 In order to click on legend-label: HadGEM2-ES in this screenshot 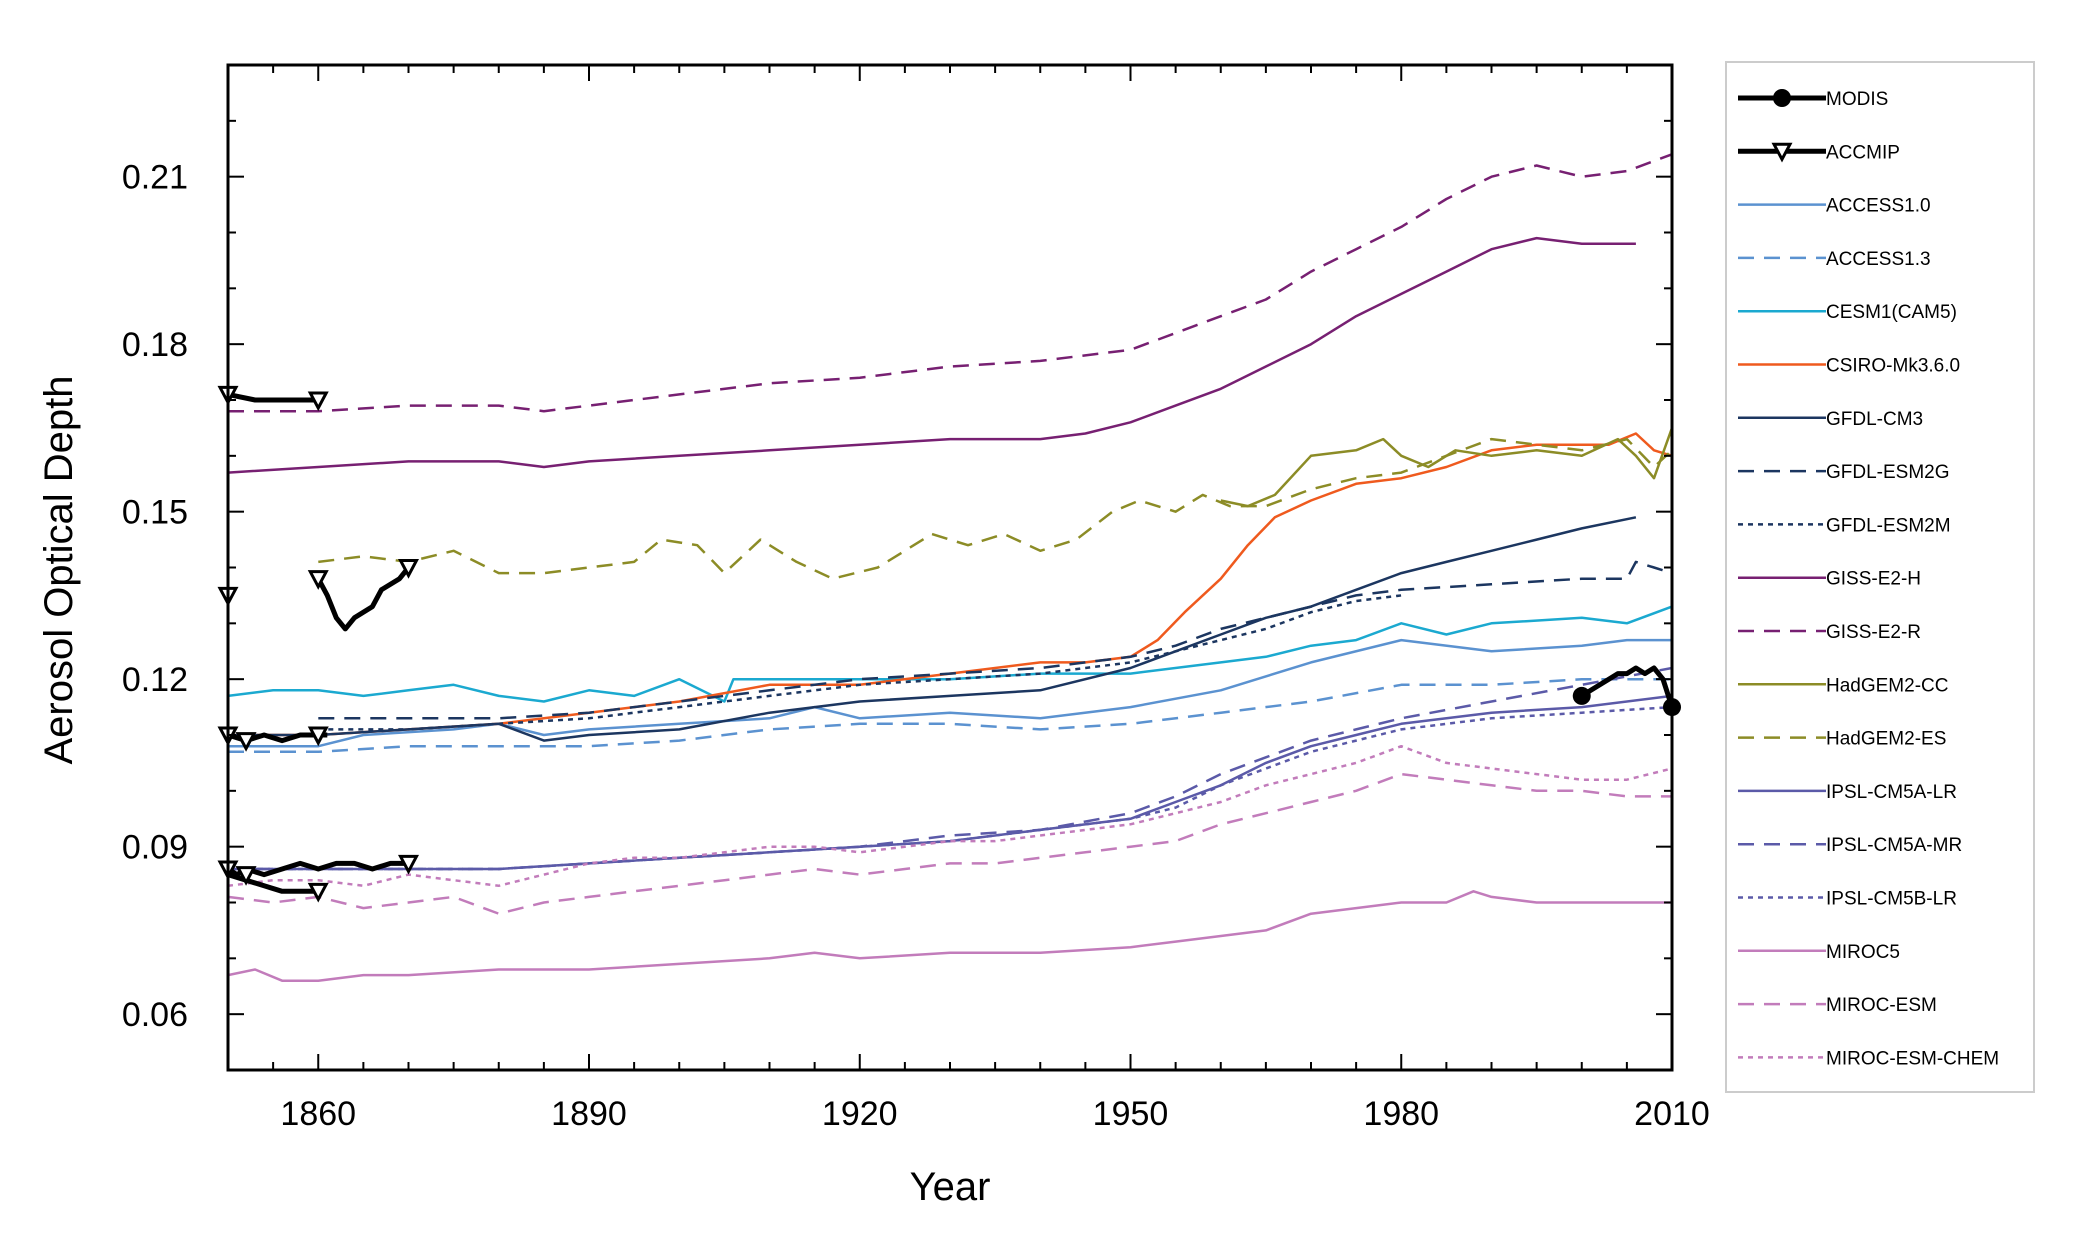, I will do `click(1886, 739)`.